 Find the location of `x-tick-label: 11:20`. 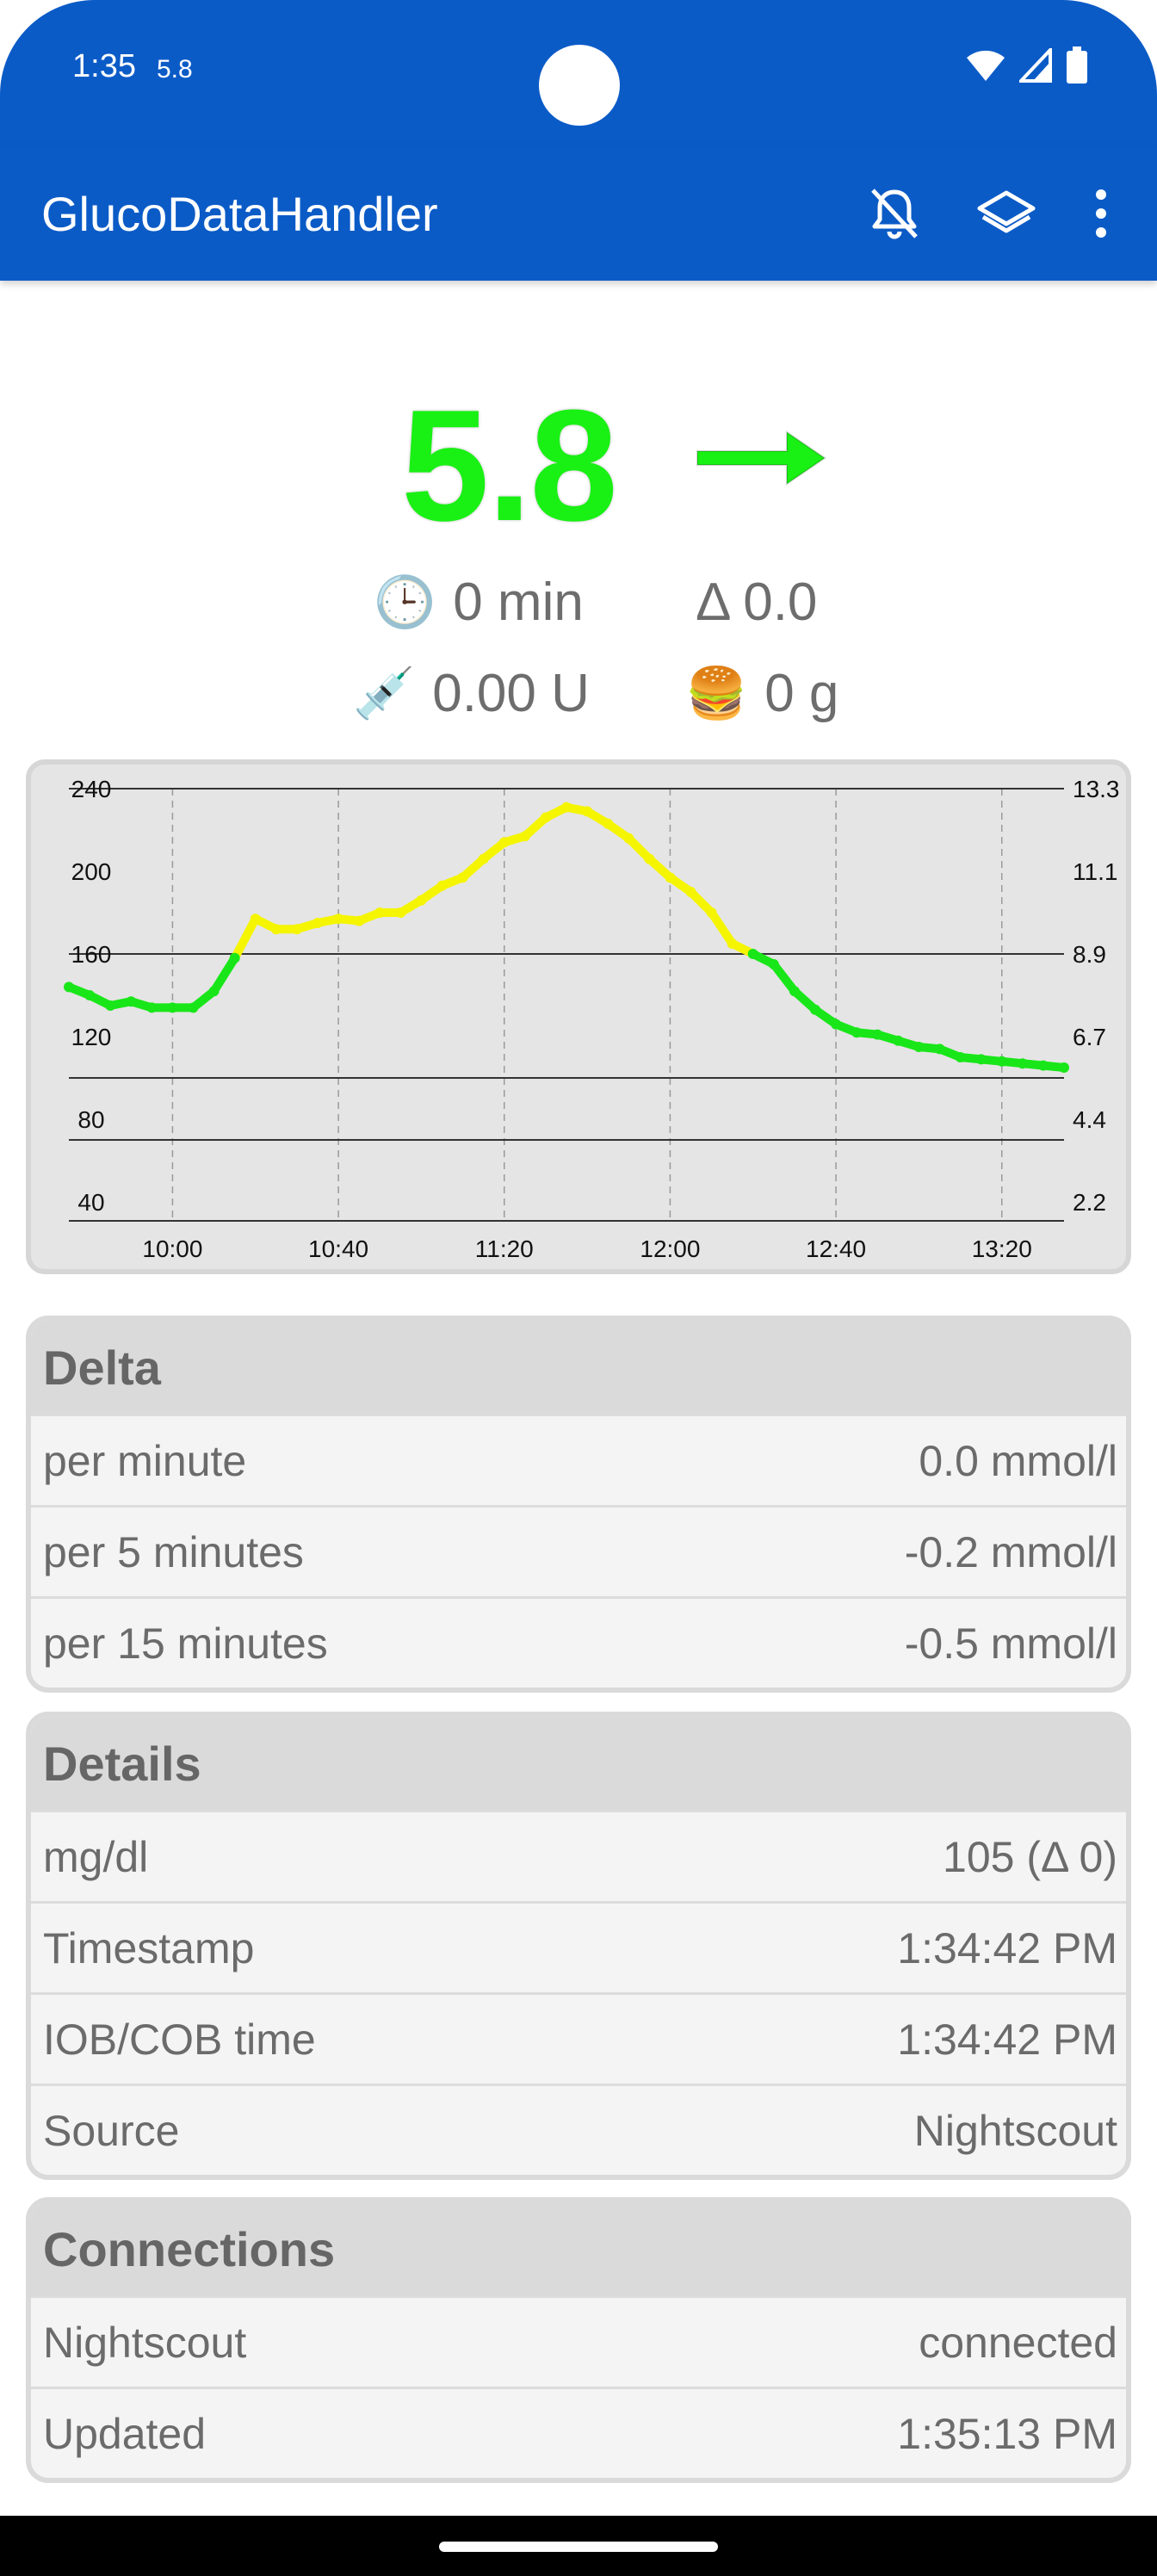

x-tick-label: 11:20 is located at coordinates (504, 1248).